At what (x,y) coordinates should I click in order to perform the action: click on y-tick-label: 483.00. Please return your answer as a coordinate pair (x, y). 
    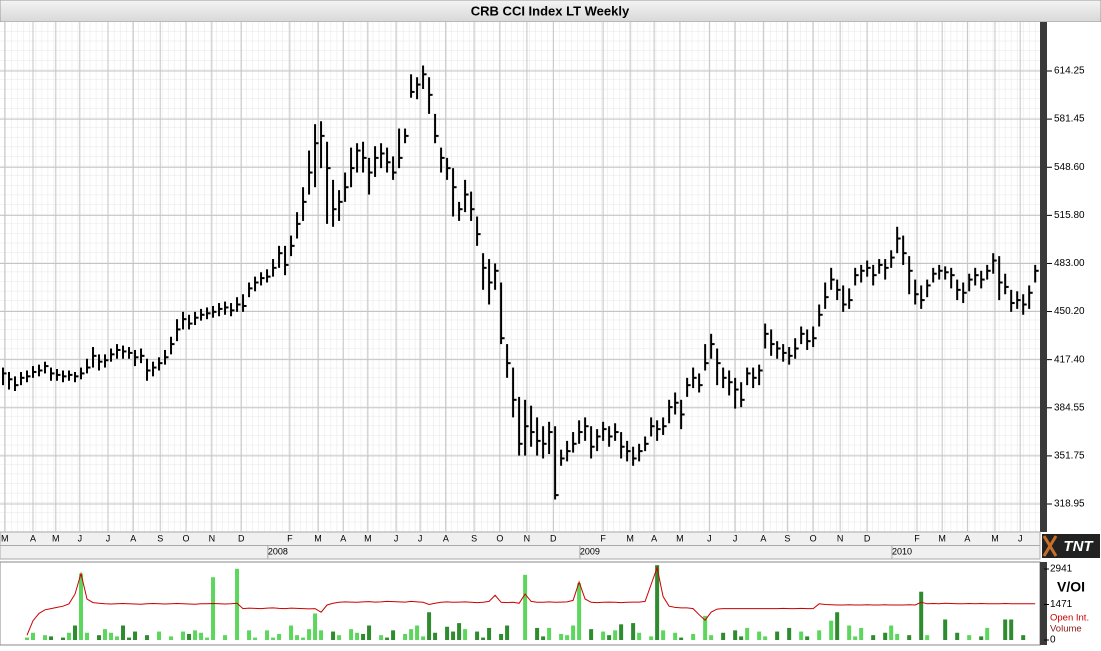
    Looking at the image, I should click on (1069, 263).